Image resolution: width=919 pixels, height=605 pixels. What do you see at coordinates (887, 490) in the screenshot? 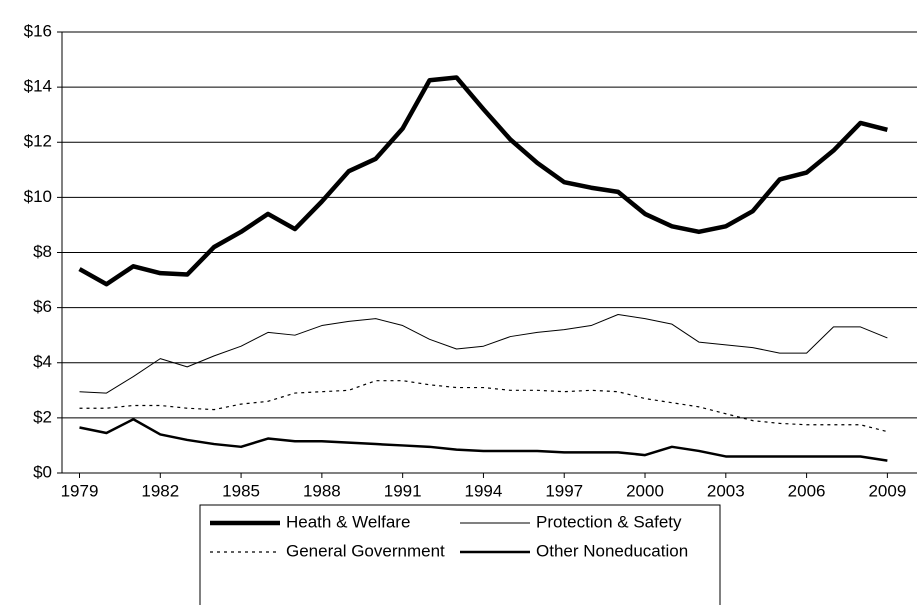
I see `x-tick-label: 2009` at bounding box center [887, 490].